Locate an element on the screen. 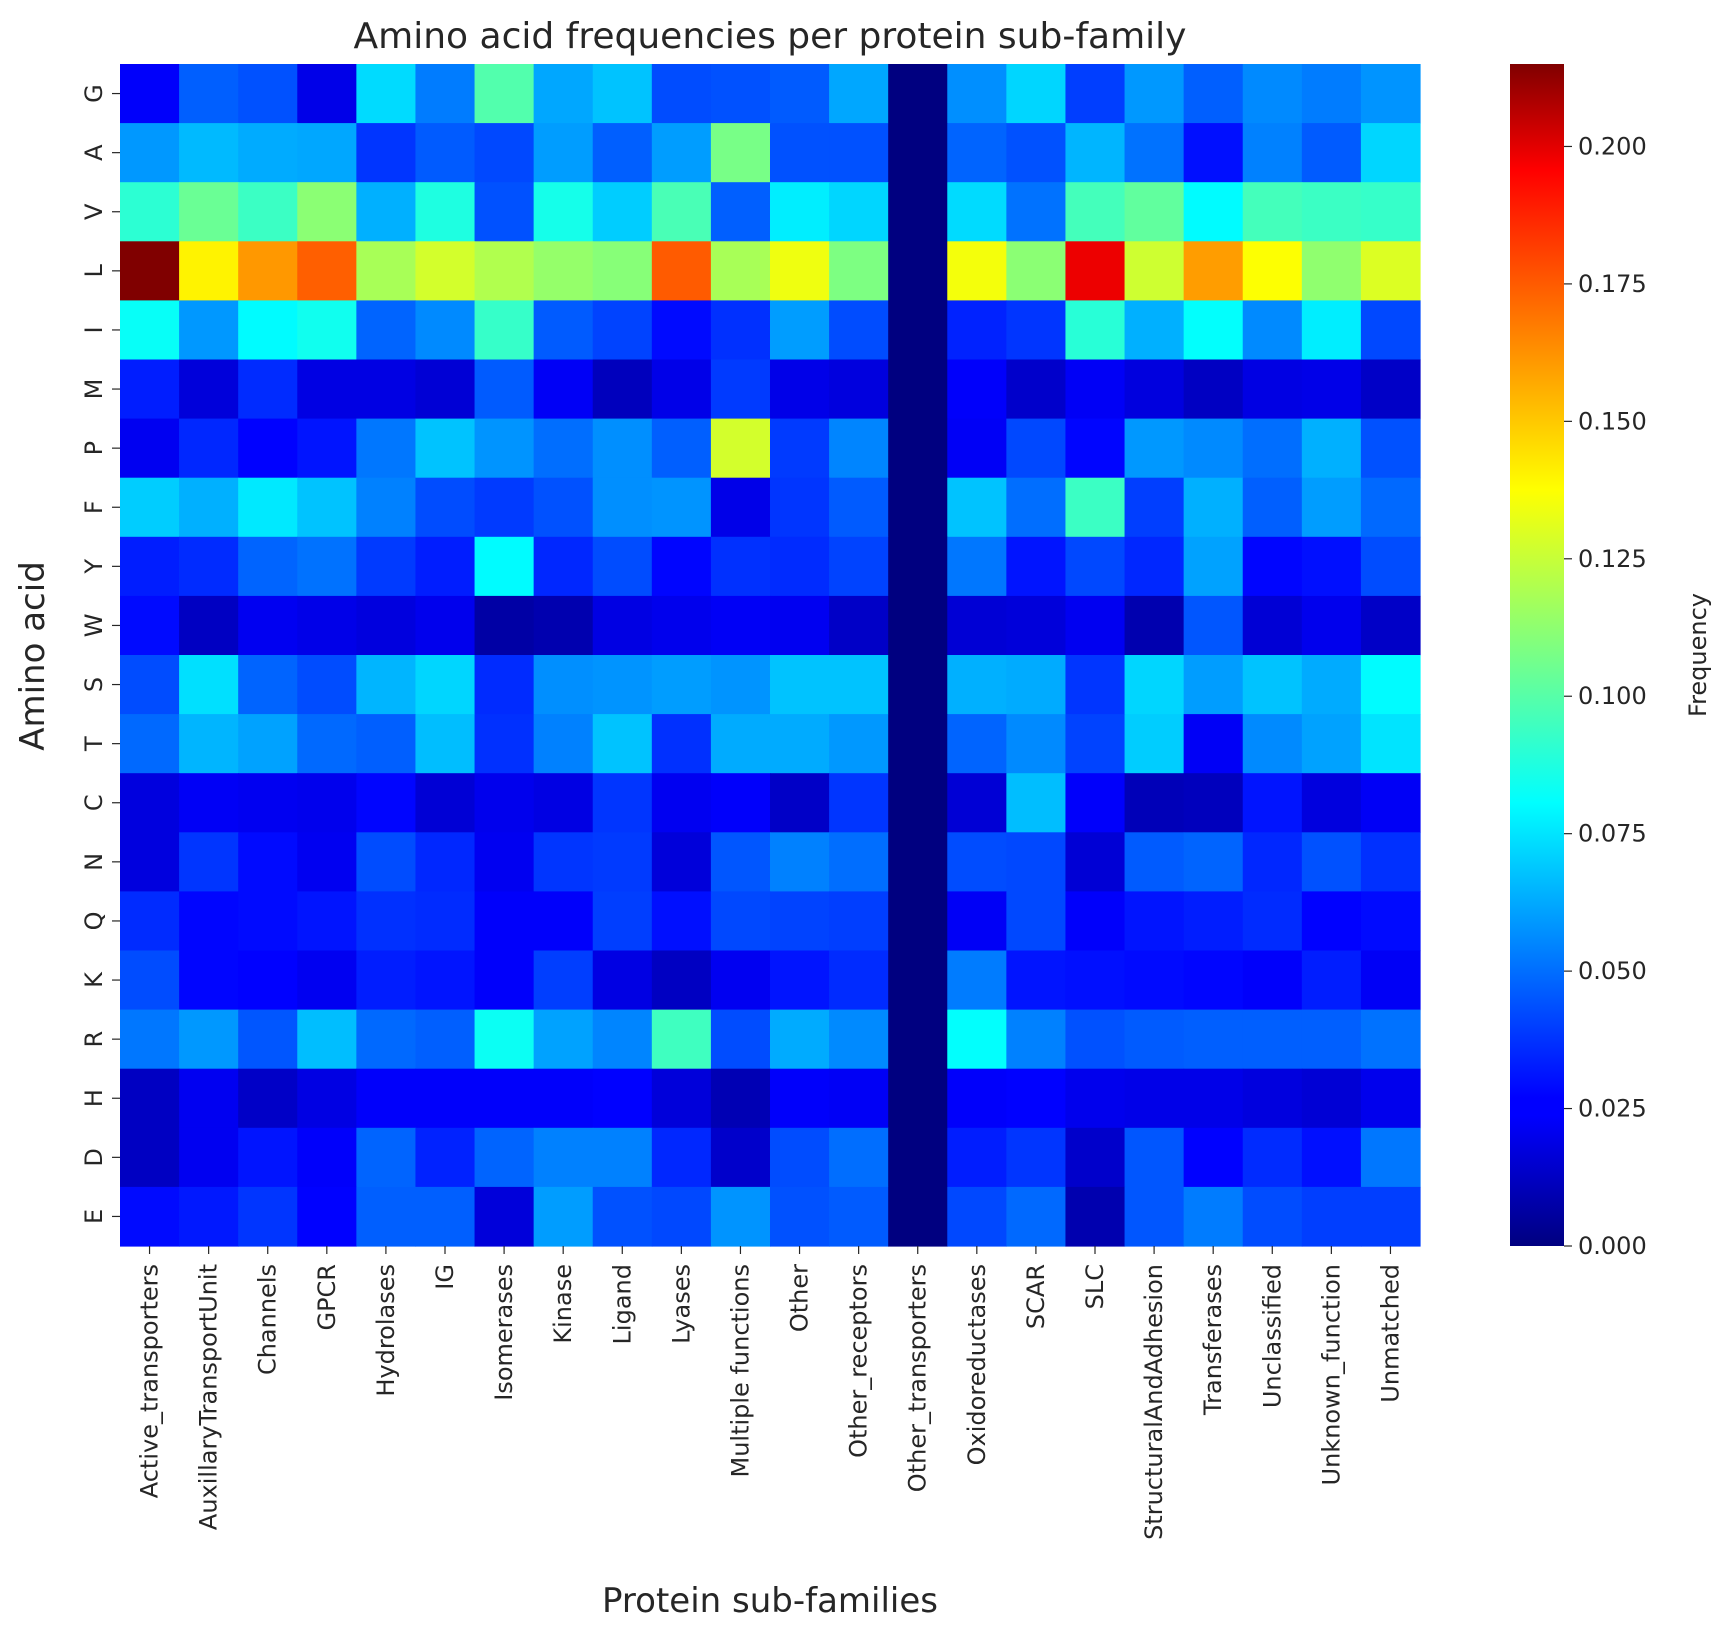 The image size is (1726, 1638). x-axis-label: Protein sub-families is located at coordinates (770, 1601).